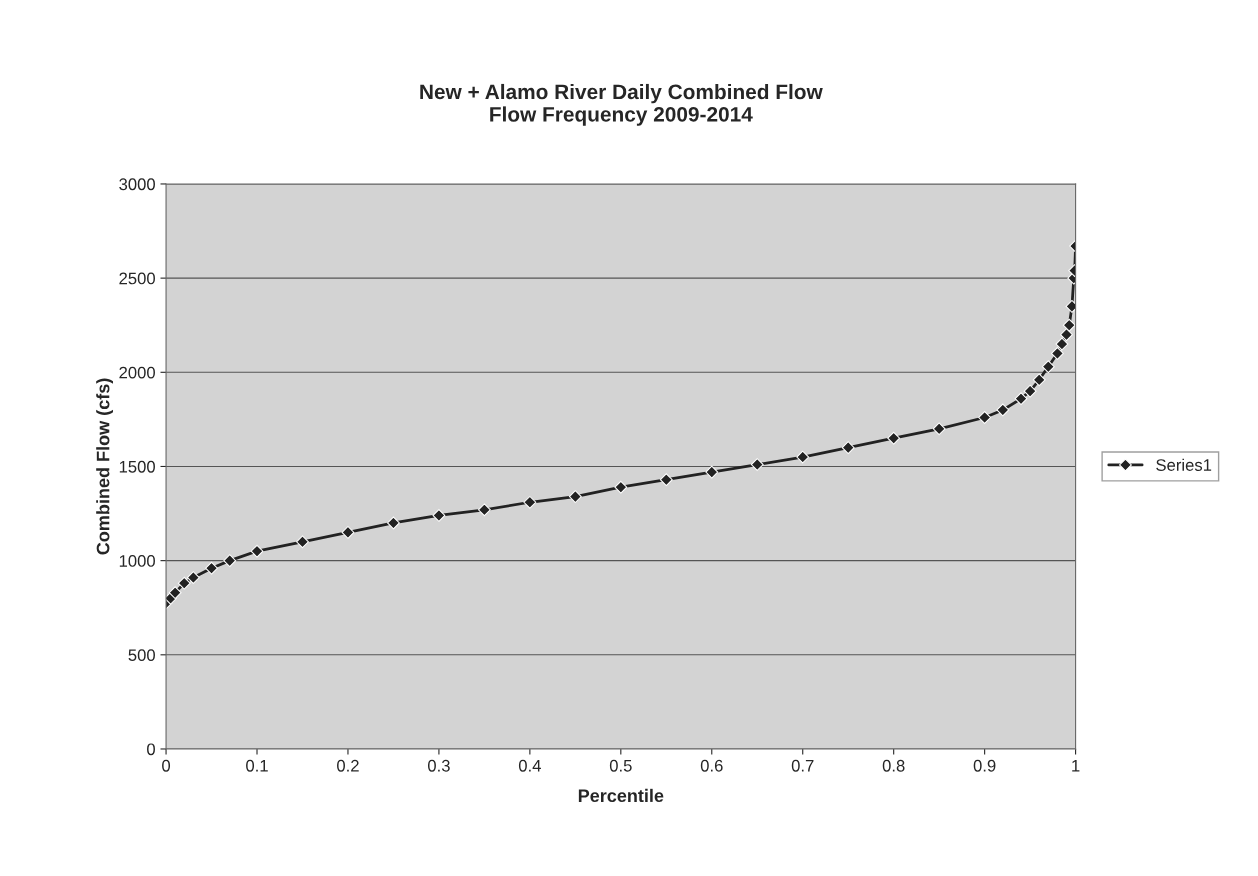 The width and height of the screenshot is (1258, 876). What do you see at coordinates (711, 765) in the screenshot?
I see `x-tick-label: 0.6` at bounding box center [711, 765].